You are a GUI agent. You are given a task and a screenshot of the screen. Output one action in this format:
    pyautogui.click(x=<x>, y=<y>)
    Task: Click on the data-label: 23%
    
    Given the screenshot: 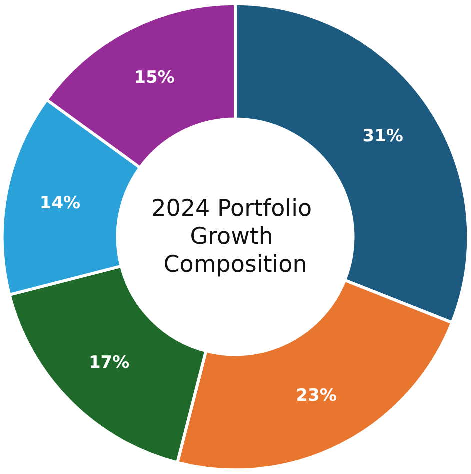 What is the action you would take?
    pyautogui.click(x=316, y=396)
    